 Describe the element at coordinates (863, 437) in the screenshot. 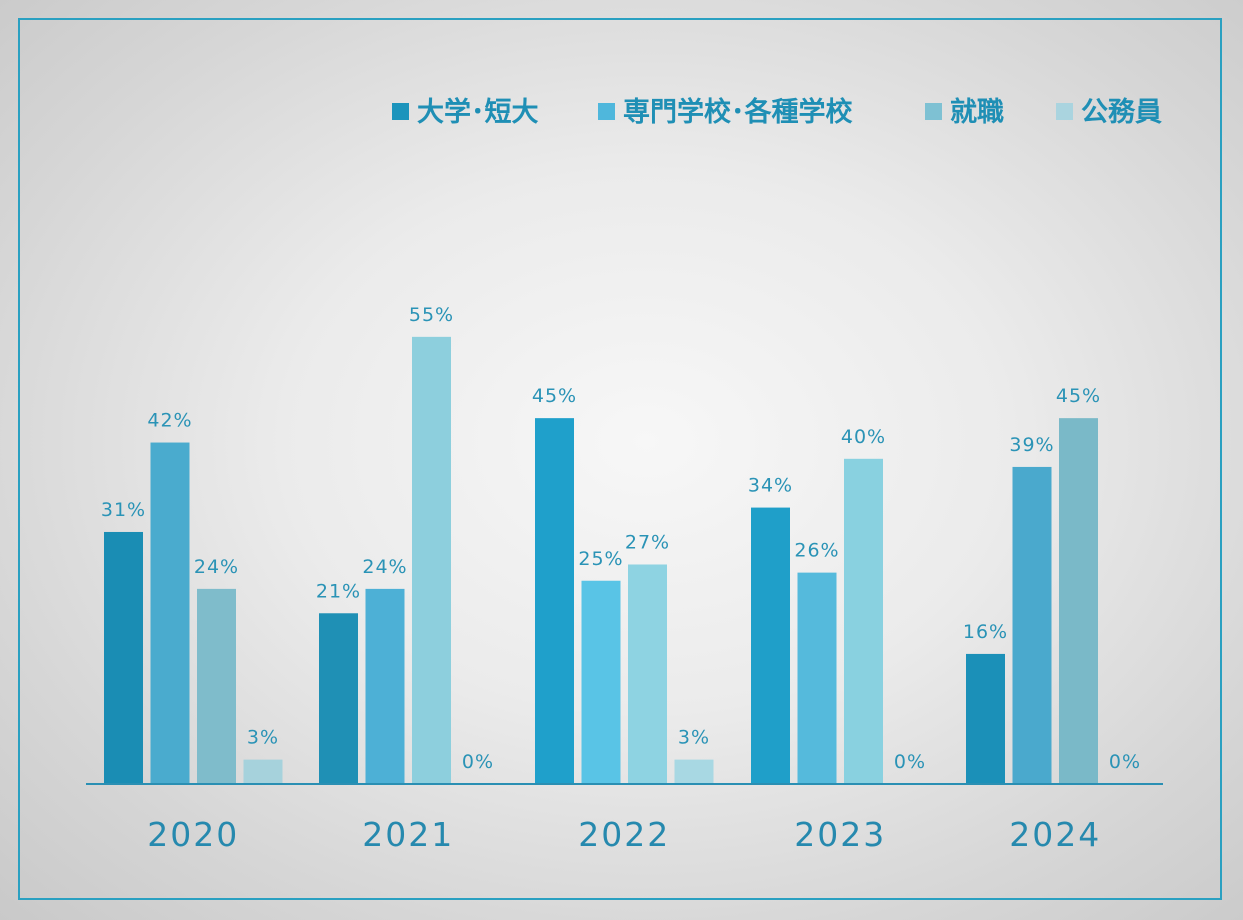

I see `value-label-2023-series-3: 40%` at that location.